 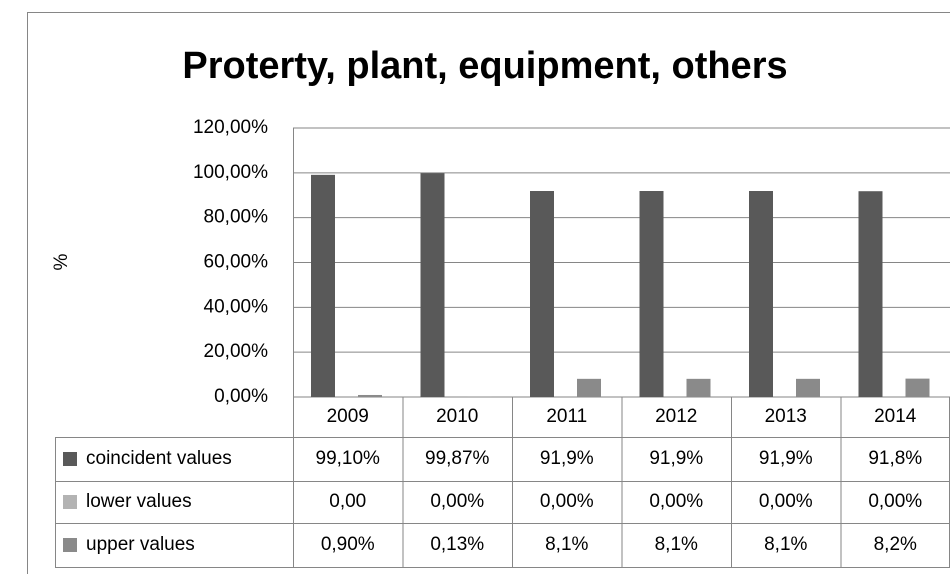 What do you see at coordinates (236, 217) in the screenshot?
I see `y-tick-label: 80,00%` at bounding box center [236, 217].